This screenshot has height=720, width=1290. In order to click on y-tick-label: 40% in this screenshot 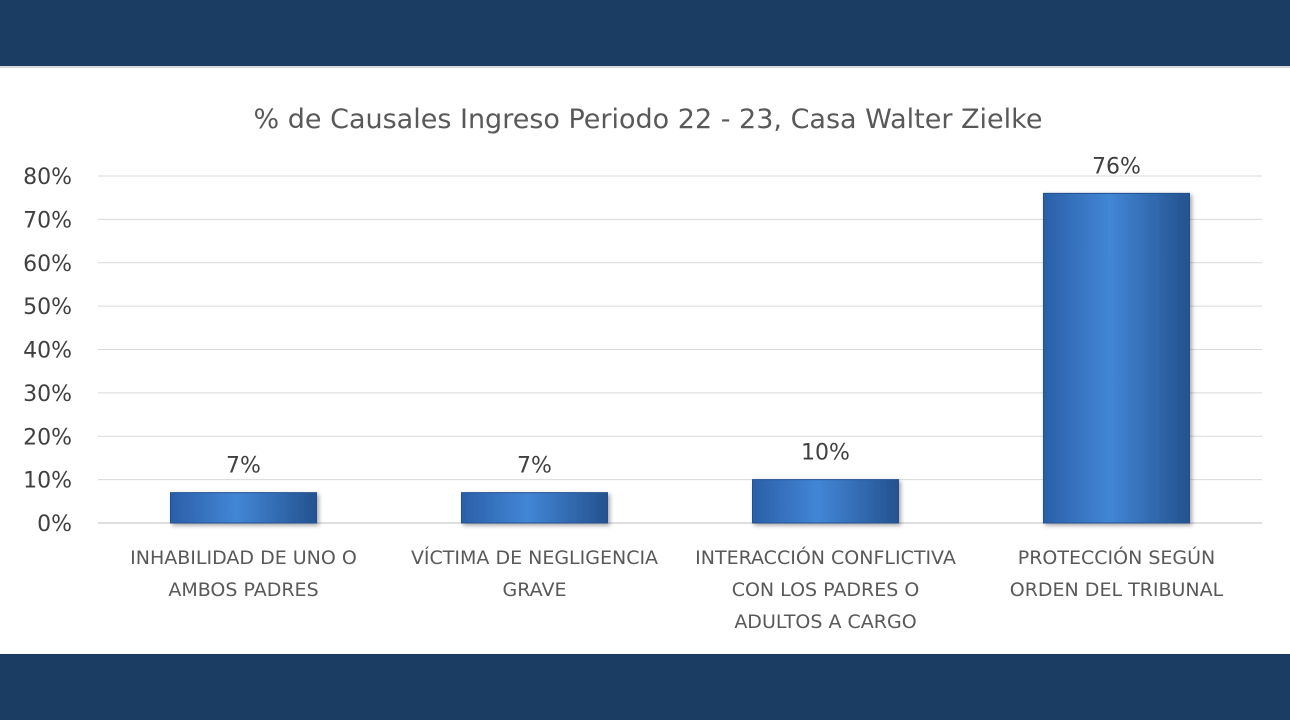, I will do `click(47, 351)`.